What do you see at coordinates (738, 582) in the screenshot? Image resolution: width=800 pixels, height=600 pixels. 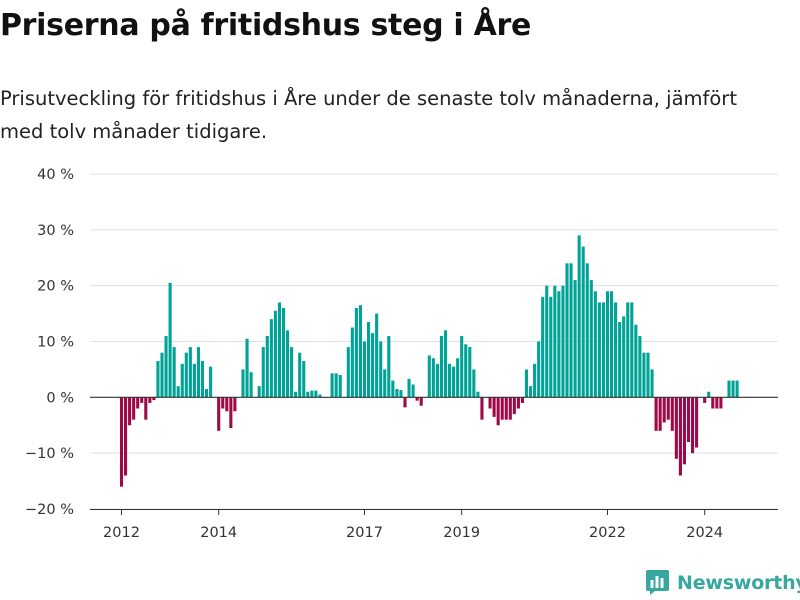 I see `newsworthy-logo-text: Newsworthy` at bounding box center [738, 582].